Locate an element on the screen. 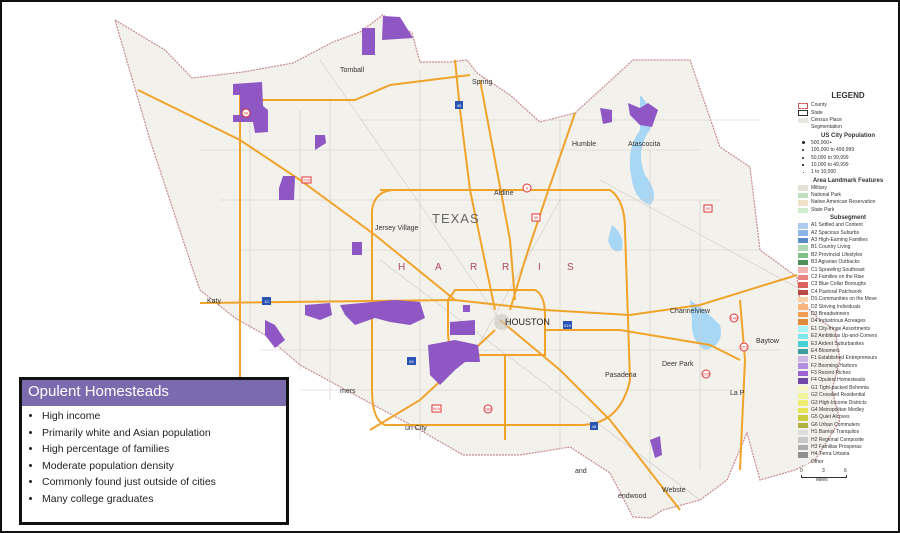  label-la-porte: La P is located at coordinates (737, 393).